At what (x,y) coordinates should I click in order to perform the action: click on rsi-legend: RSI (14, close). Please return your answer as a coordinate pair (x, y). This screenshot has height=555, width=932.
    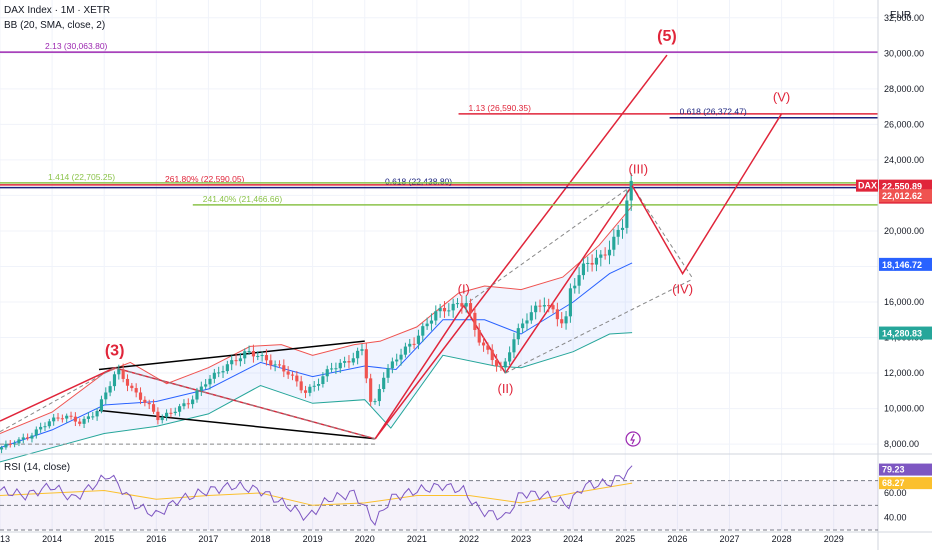
    Looking at the image, I should click on (37, 467).